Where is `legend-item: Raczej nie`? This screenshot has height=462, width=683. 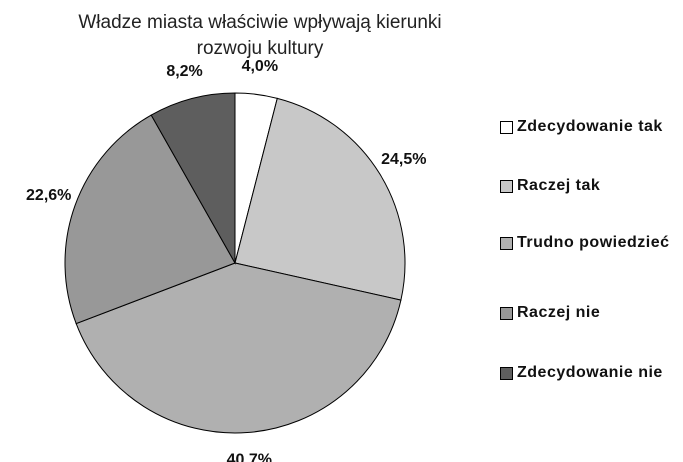
legend-item: Raczej nie is located at coordinates (590, 313).